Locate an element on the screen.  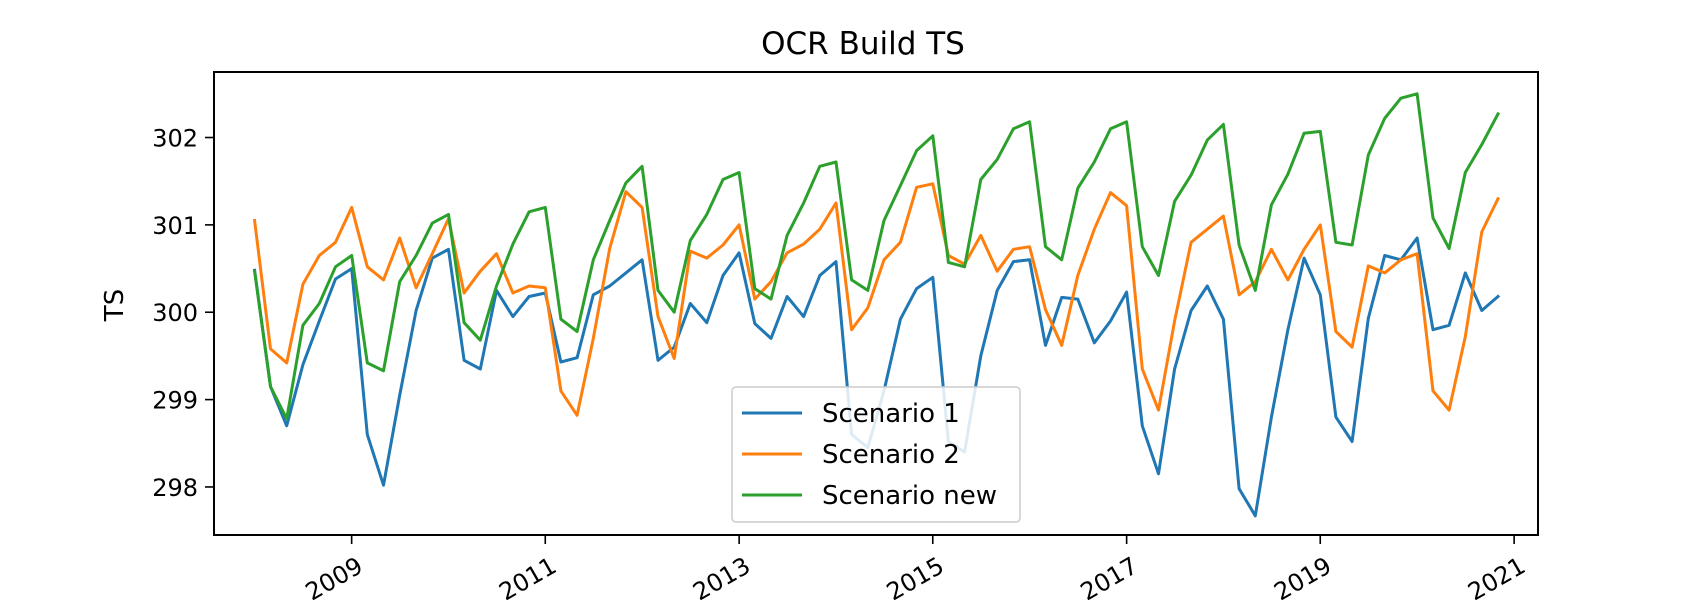
y-tick-label: 298 is located at coordinates (175, 488).